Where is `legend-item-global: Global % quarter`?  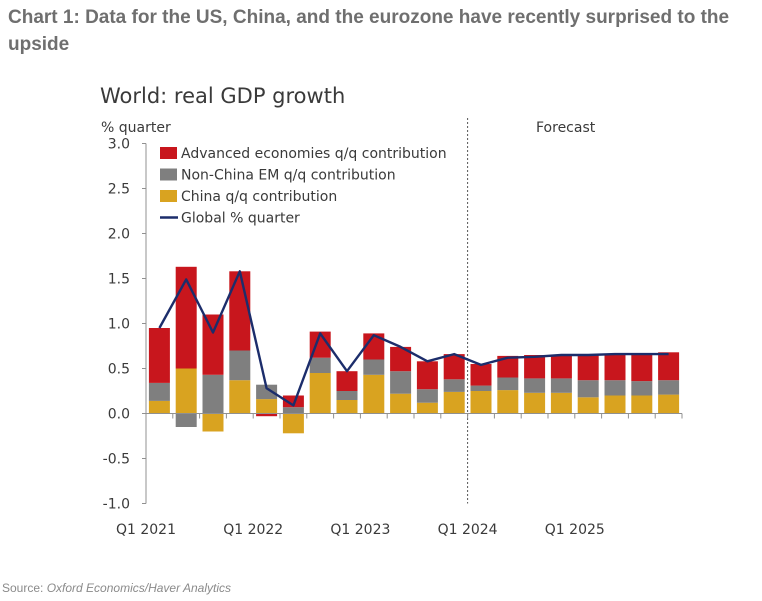
legend-item-global: Global % quarter is located at coordinates (230, 219).